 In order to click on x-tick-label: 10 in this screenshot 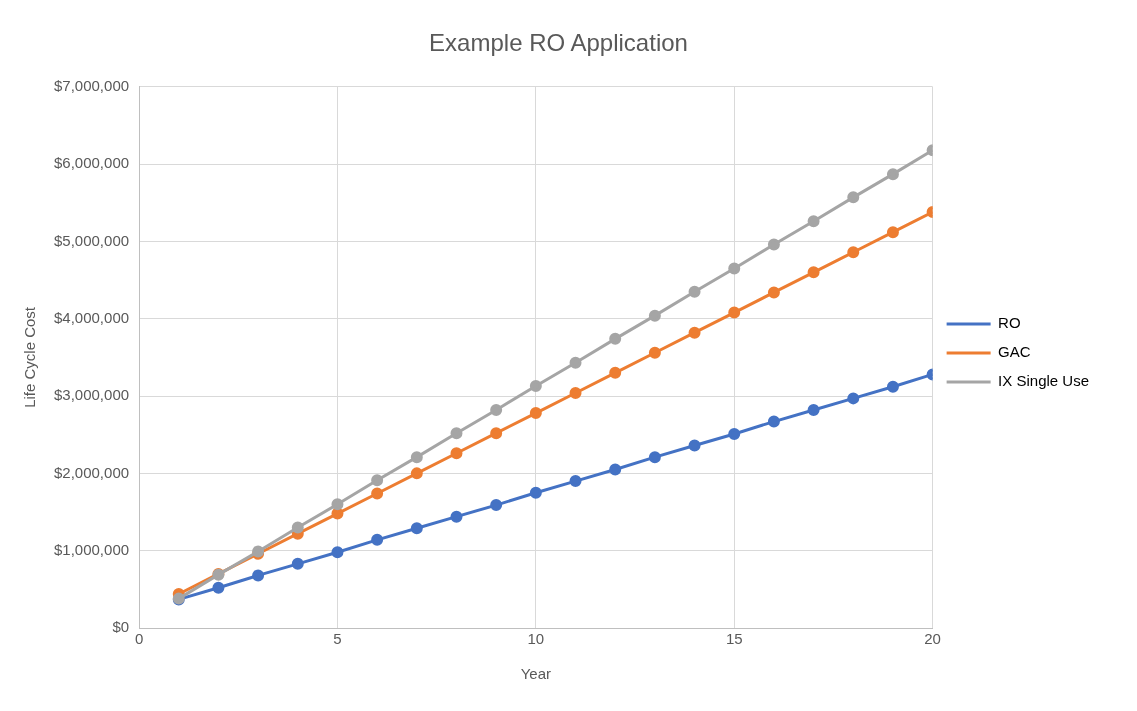, I will do `click(536, 639)`.